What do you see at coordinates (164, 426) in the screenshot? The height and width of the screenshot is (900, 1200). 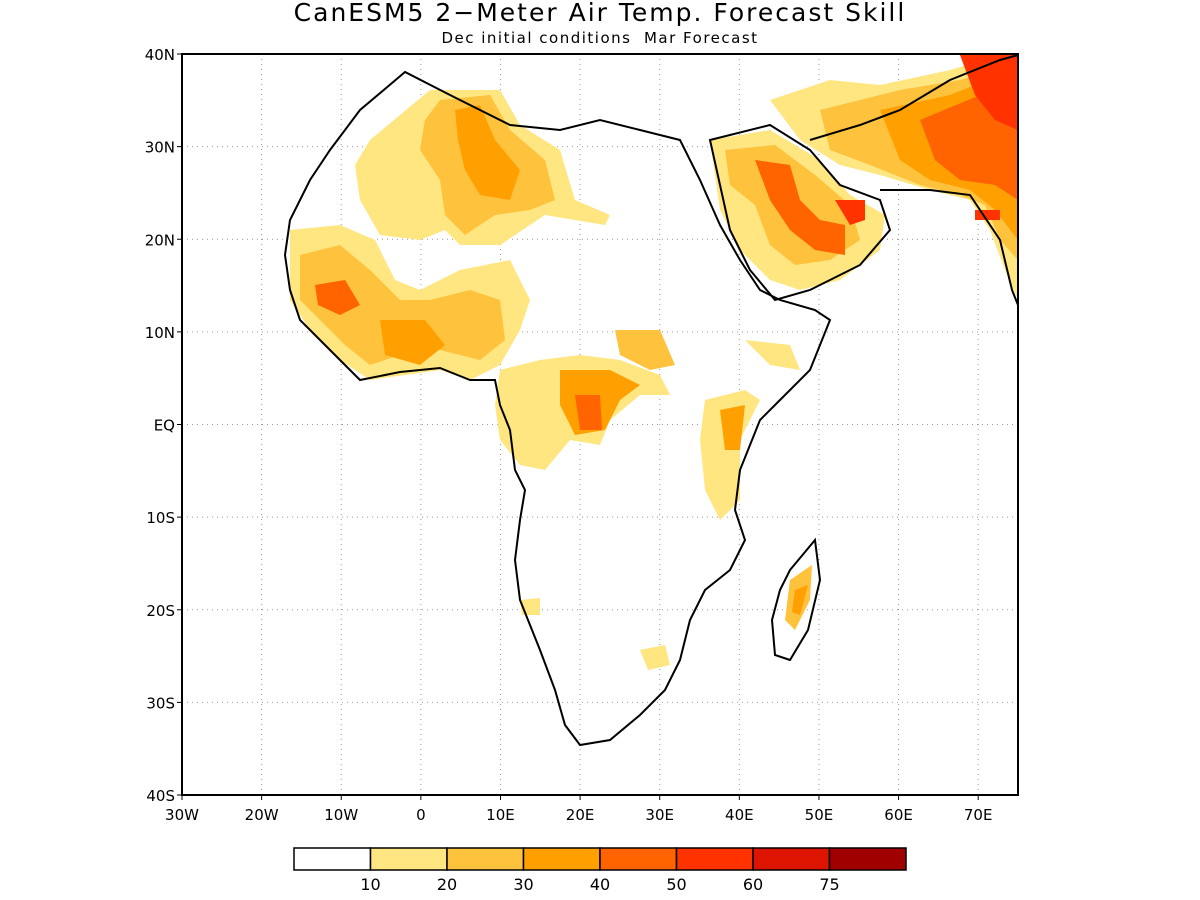 I see `lat-tick-label: EQ` at bounding box center [164, 426].